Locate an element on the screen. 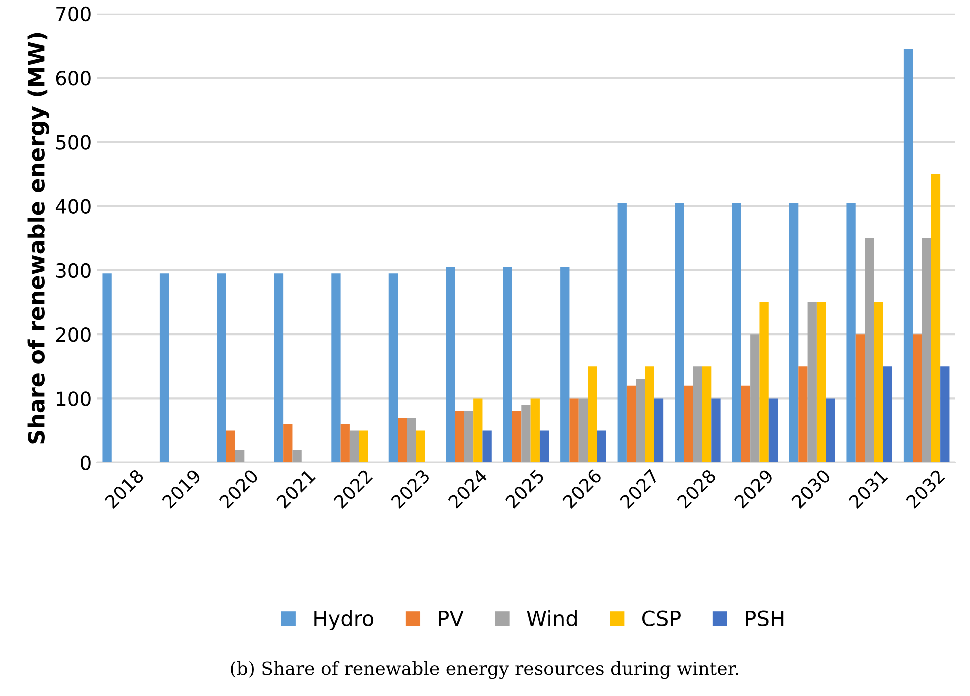 The image size is (970, 696). y-tick-label: 400 is located at coordinates (73, 206).